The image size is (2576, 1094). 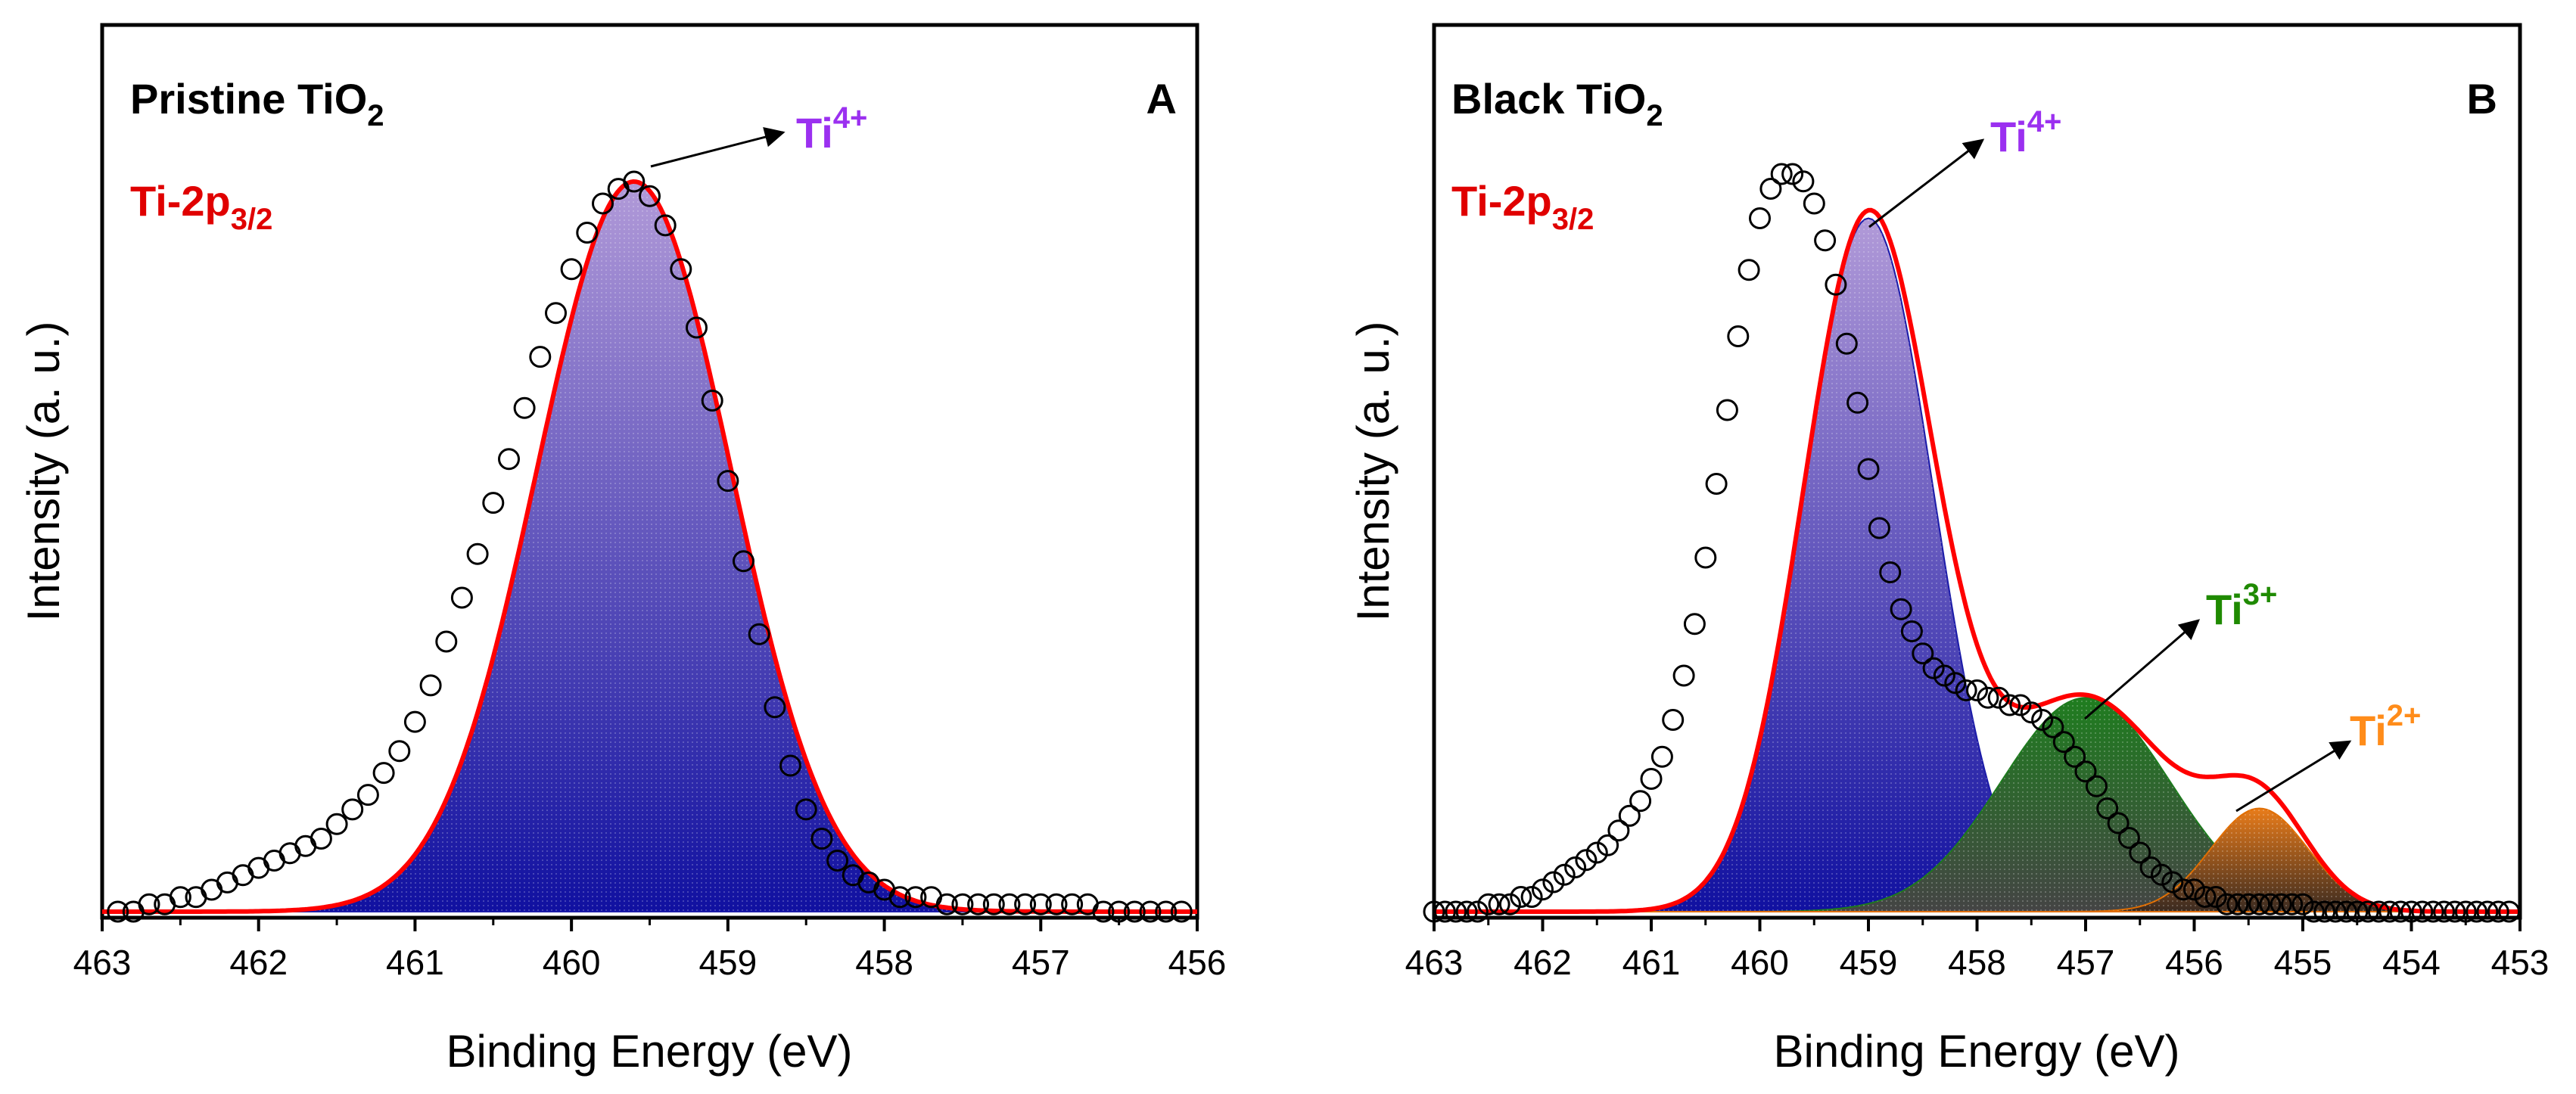 I want to click on x-tick-label: 459, so click(x=727, y=963).